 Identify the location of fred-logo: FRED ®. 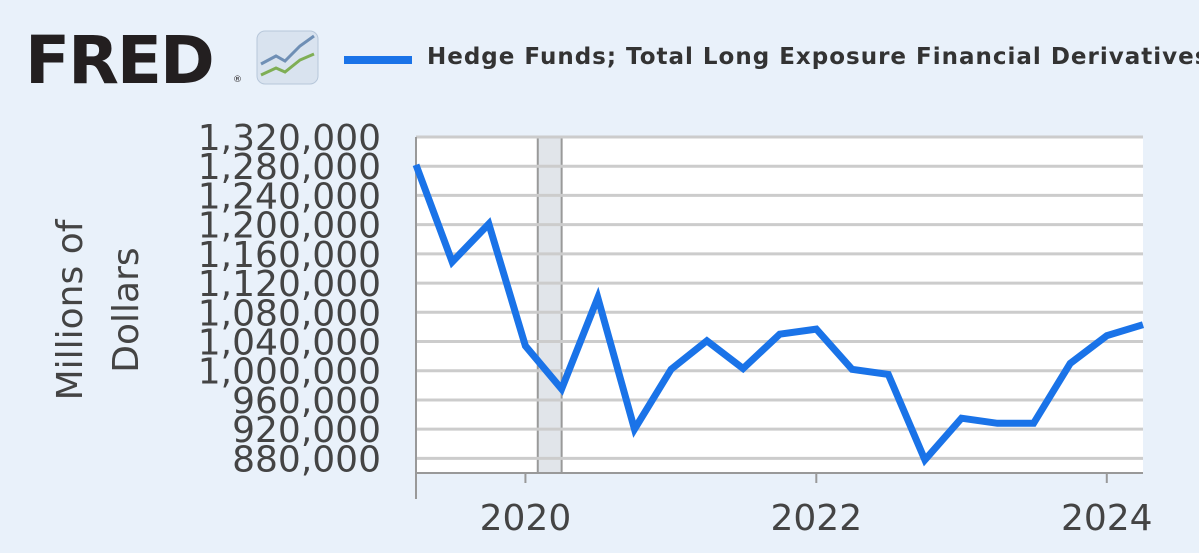
(133, 60).